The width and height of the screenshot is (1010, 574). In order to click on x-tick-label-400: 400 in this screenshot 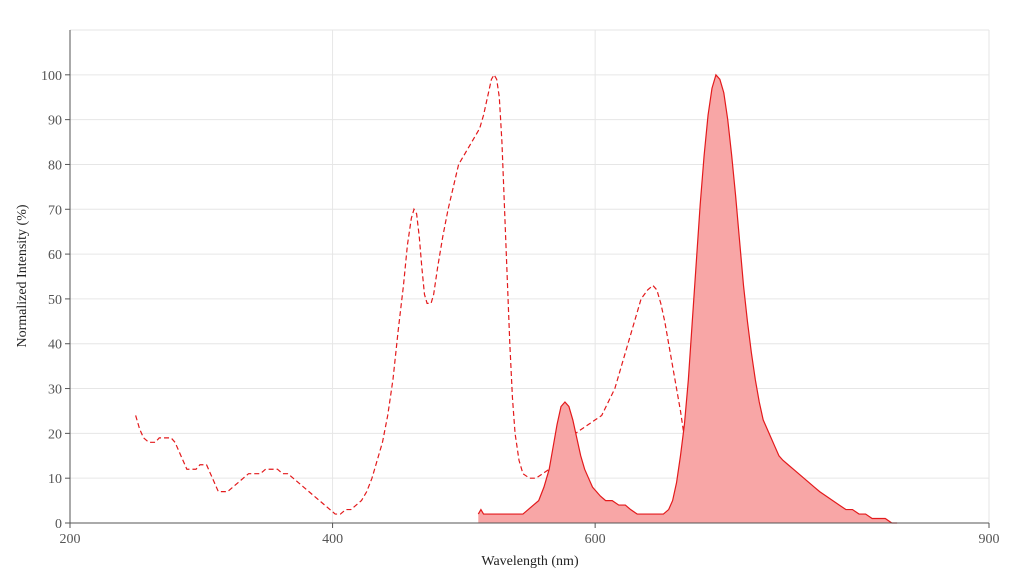, I will do `click(332, 539)`.